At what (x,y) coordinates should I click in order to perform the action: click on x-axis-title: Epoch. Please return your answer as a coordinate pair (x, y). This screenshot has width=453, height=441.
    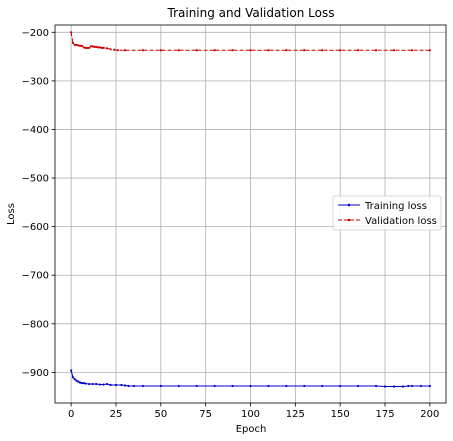
    Looking at the image, I should click on (251, 429).